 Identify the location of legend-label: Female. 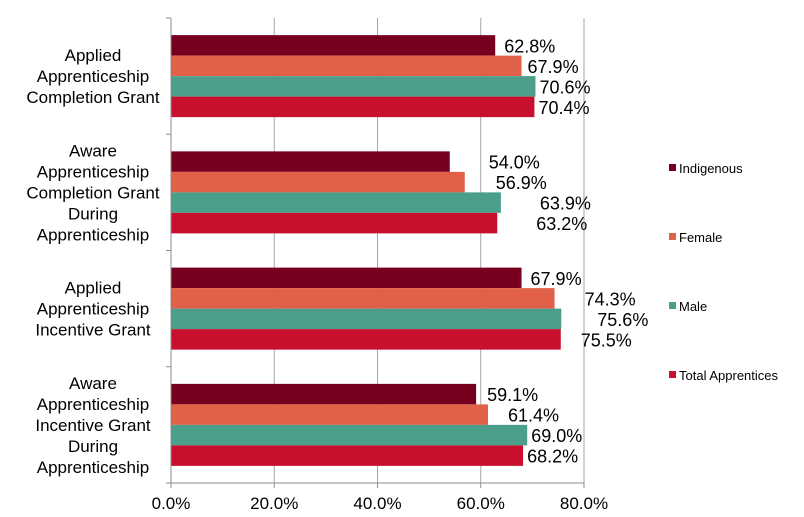
(700, 237).